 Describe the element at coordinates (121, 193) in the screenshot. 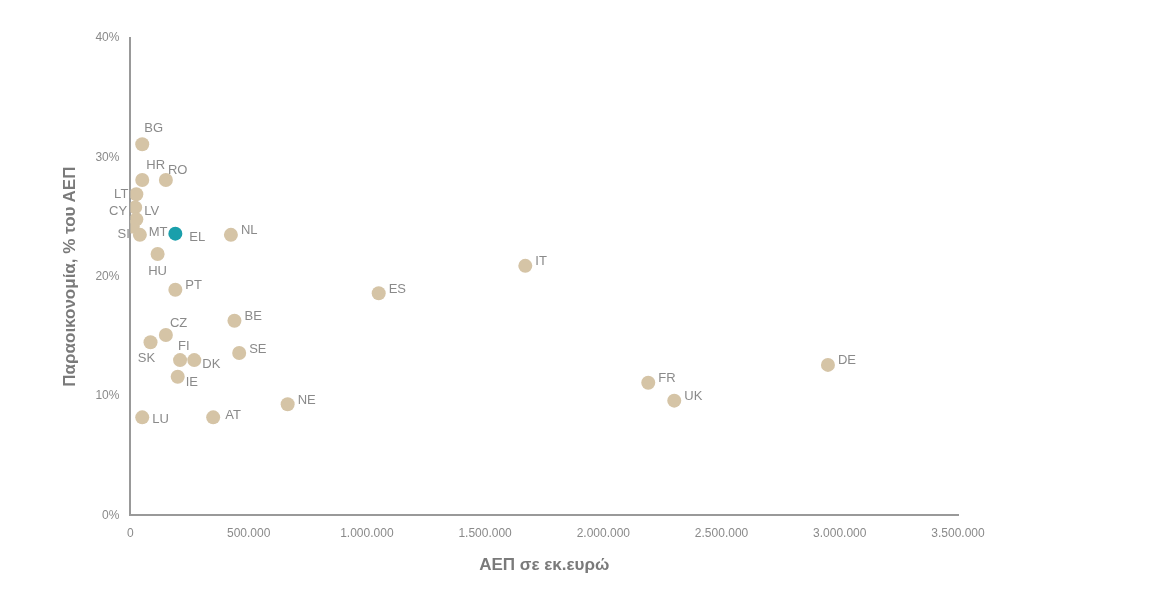

I see `annotation: LT` at that location.